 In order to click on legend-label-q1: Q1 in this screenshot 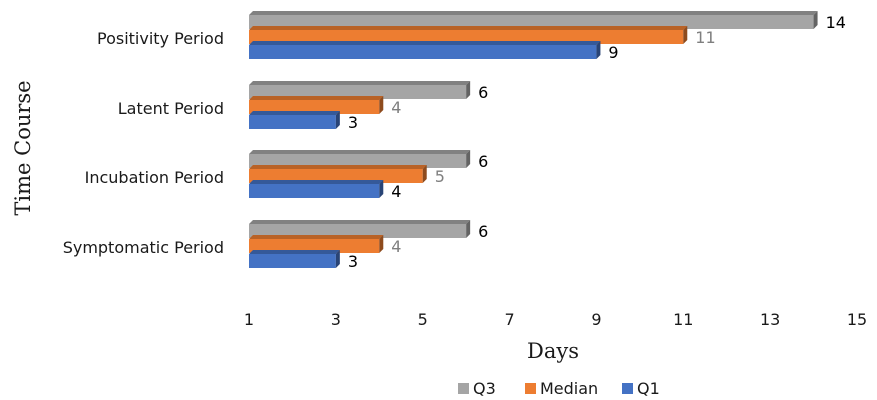, I will do `click(648, 388)`.